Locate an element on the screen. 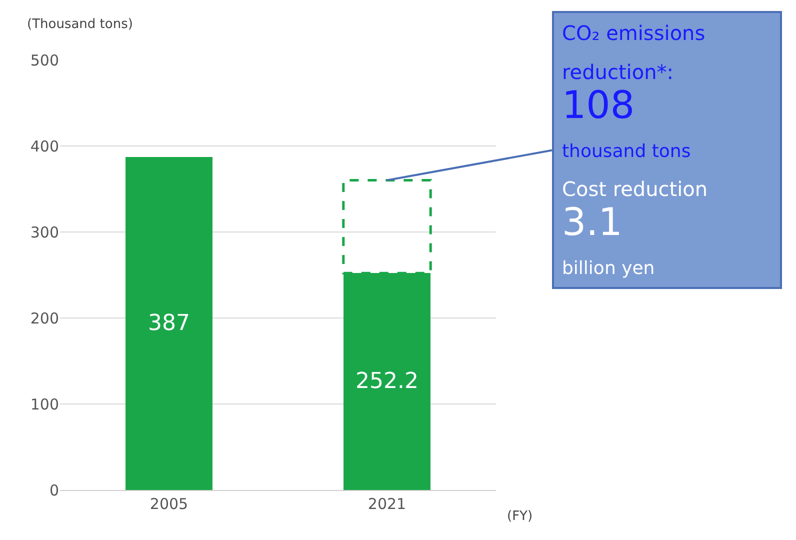  x-axis-title: (FY) is located at coordinates (520, 516).